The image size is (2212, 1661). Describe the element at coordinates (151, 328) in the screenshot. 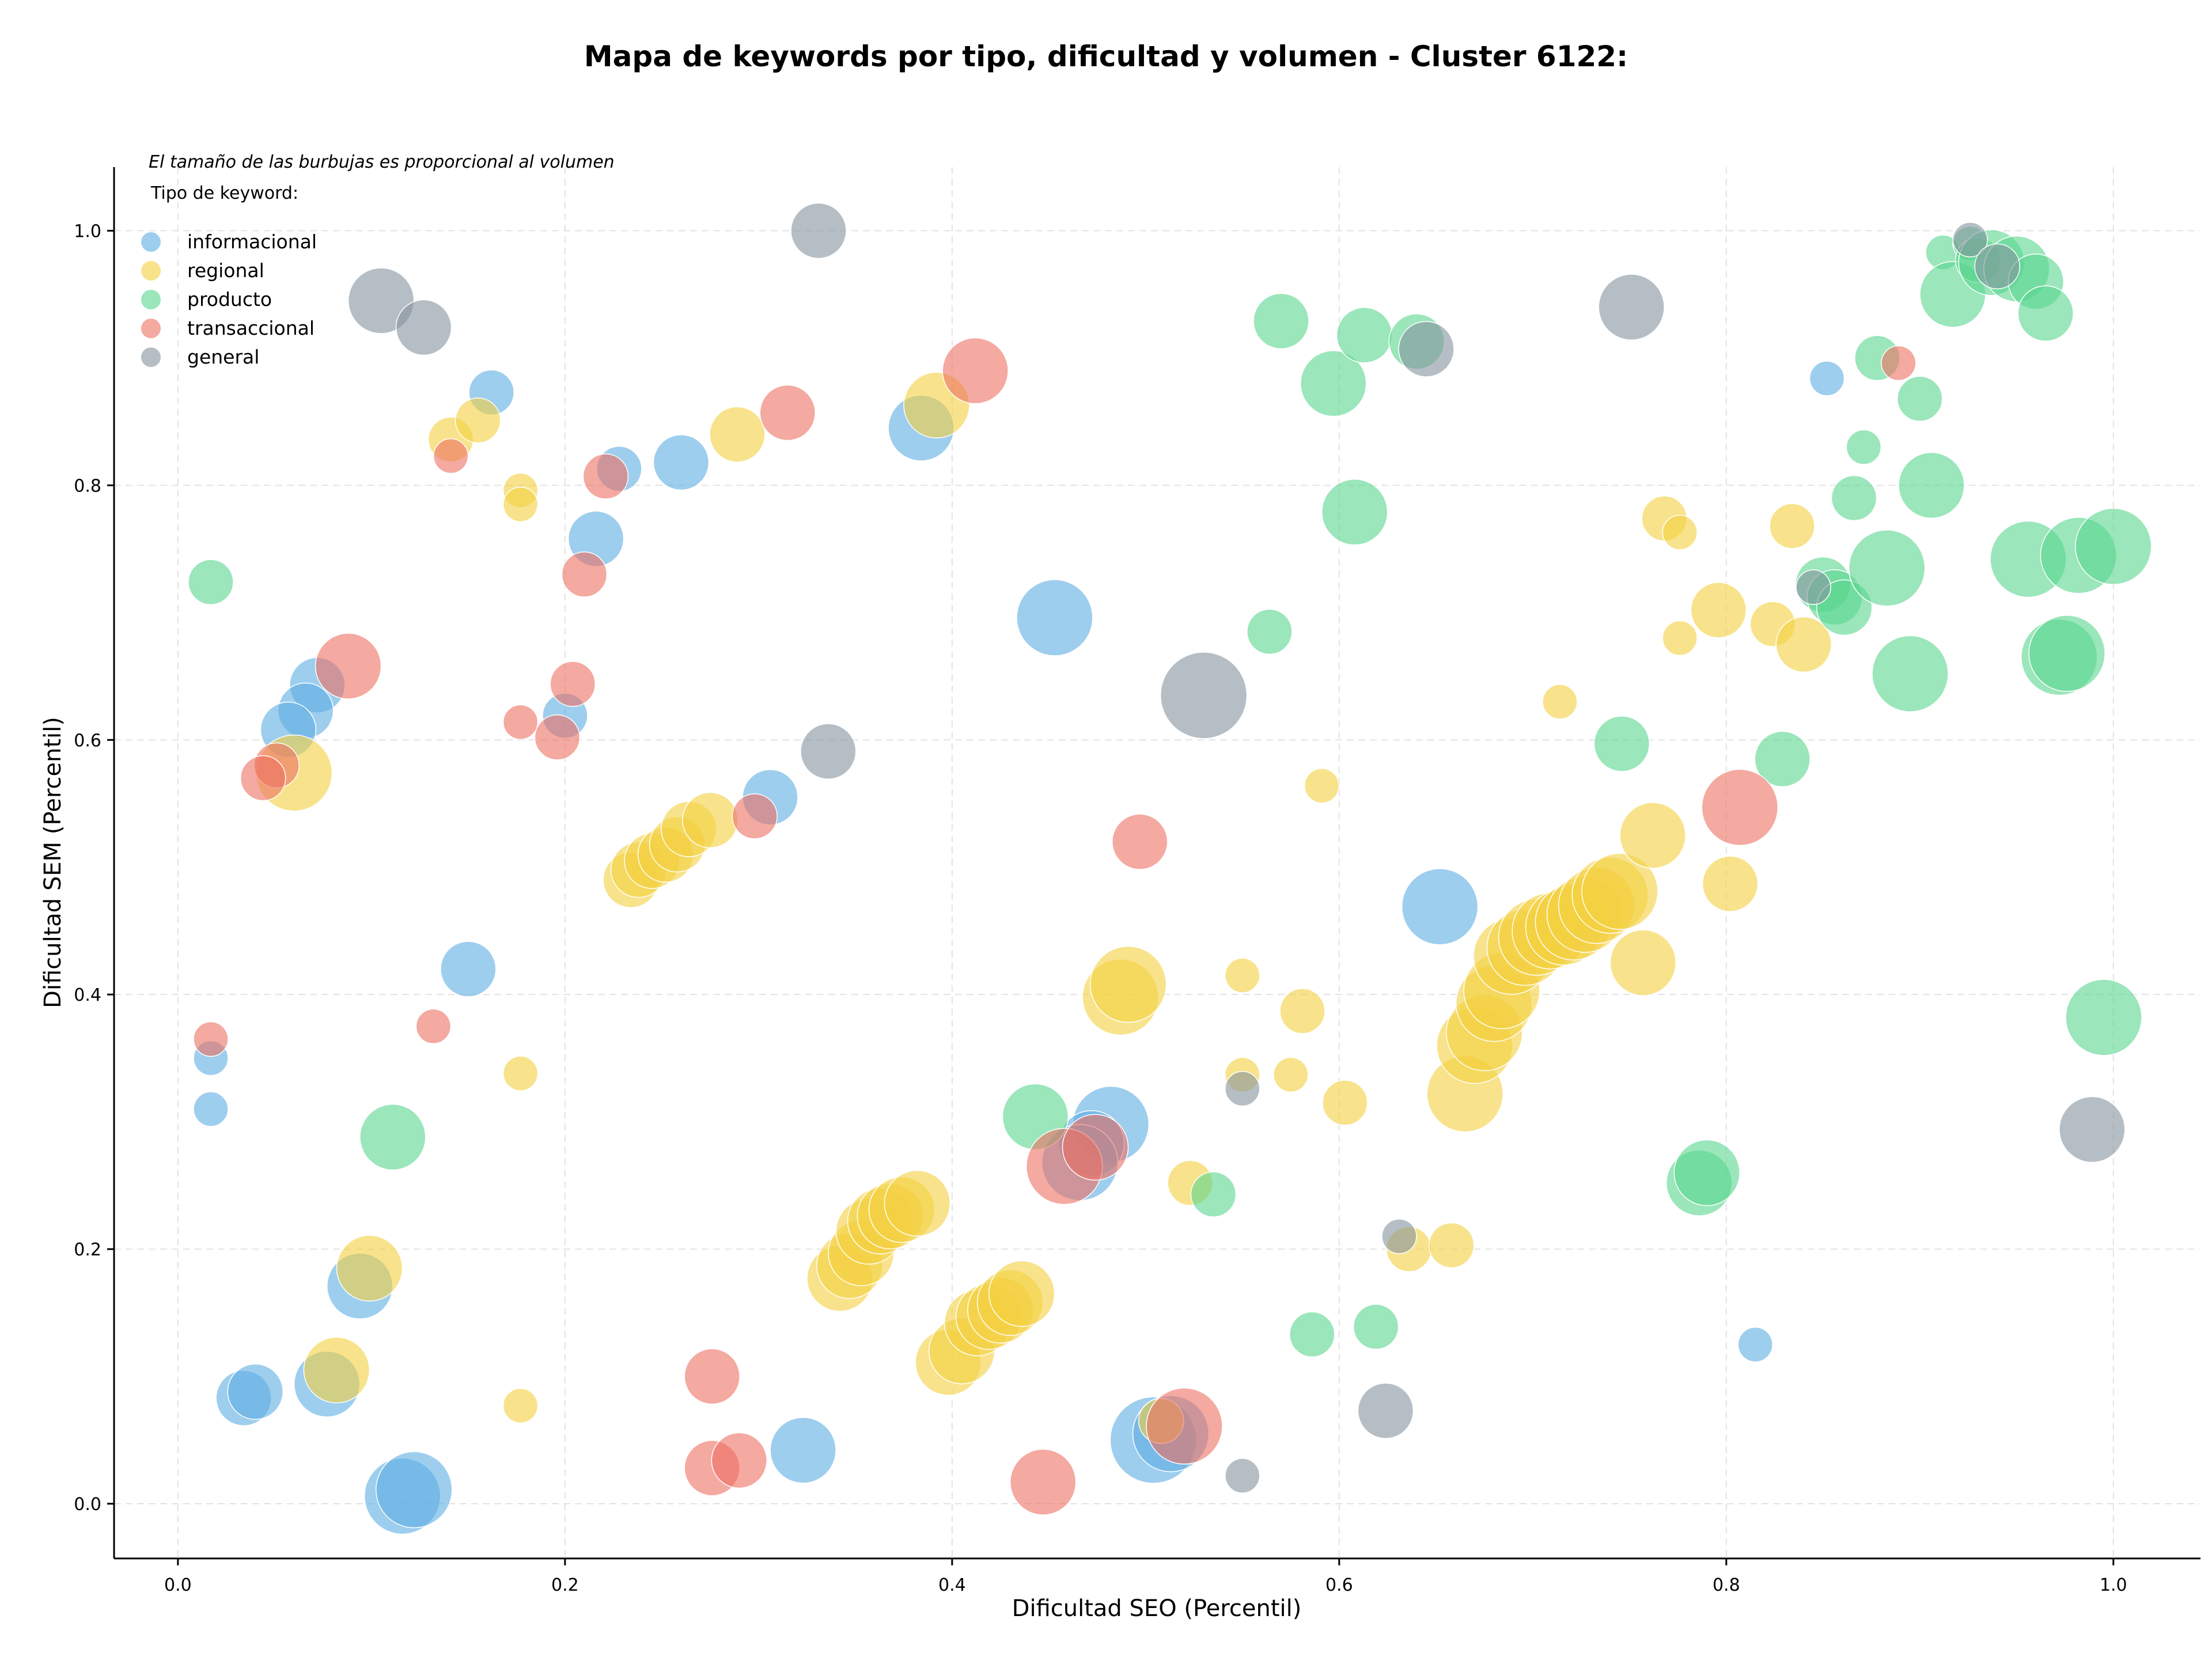

I see `legend-marker-transaccional` at that location.